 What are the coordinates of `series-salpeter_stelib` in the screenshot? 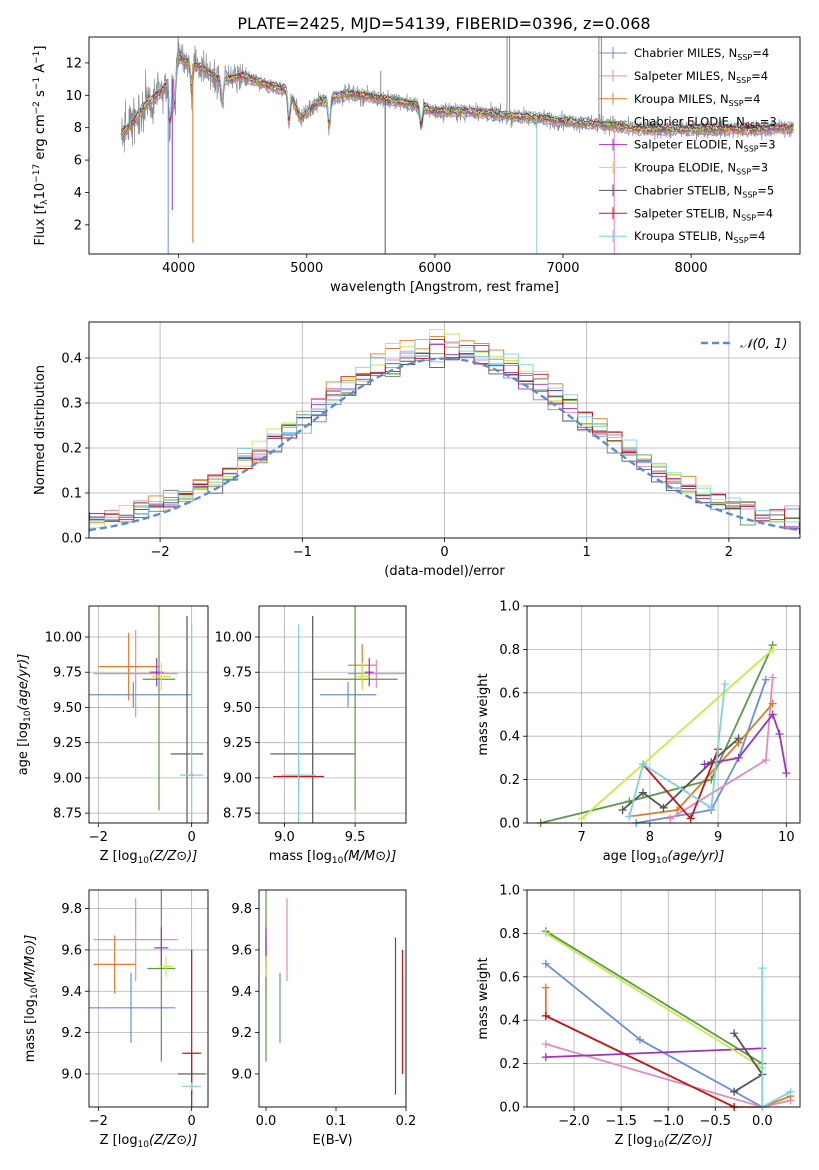 It's located at (680, 784).